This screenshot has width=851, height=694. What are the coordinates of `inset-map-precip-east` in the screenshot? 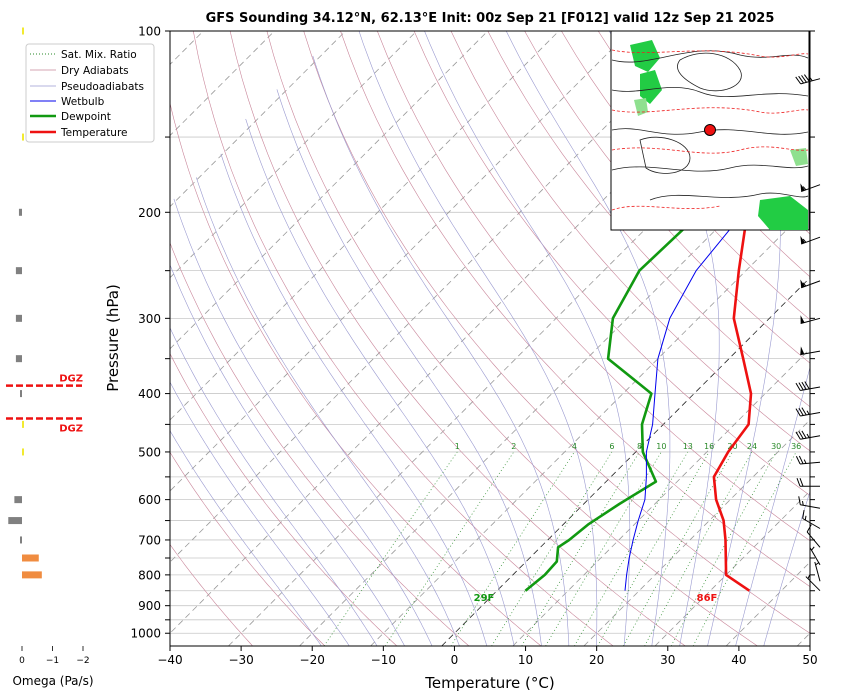 It's located at (783, 189).